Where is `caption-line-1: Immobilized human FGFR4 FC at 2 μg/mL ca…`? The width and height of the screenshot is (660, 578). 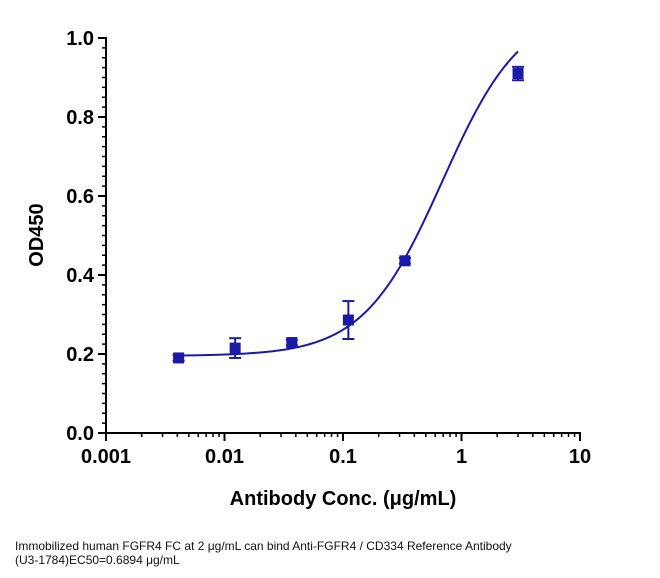
caption-line-1: Immobilized human FGFR4 FC at 2 μg/mL ca… is located at coordinates (263, 546).